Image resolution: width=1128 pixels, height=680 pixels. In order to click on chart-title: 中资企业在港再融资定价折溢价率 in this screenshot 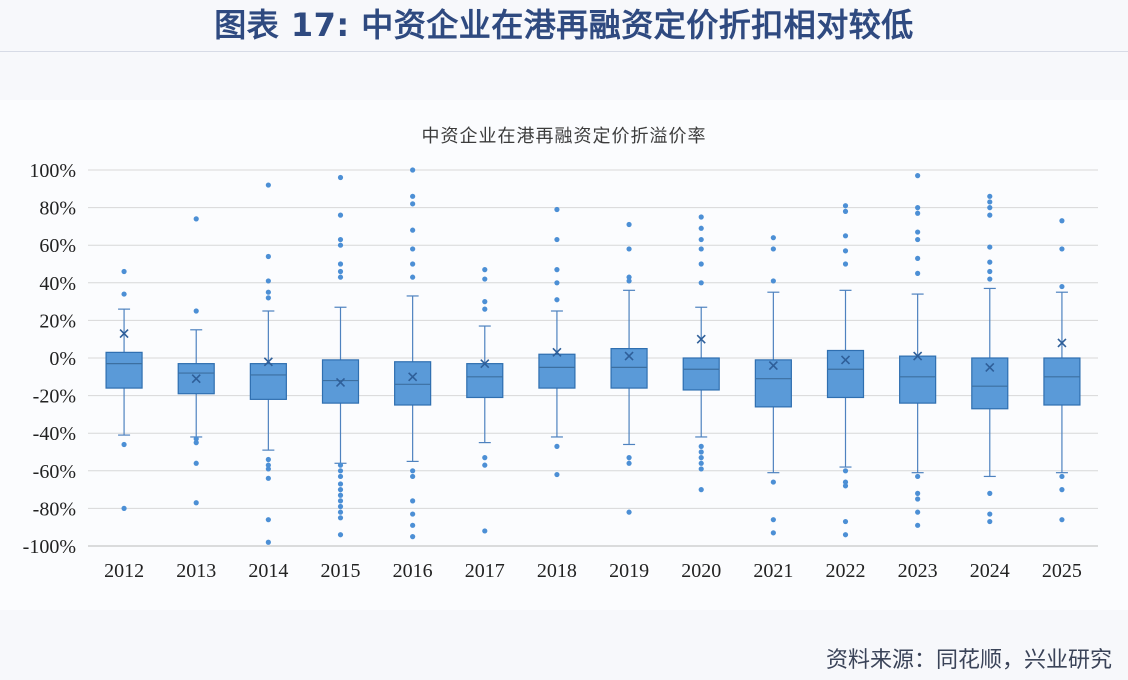, I will do `click(564, 136)`.